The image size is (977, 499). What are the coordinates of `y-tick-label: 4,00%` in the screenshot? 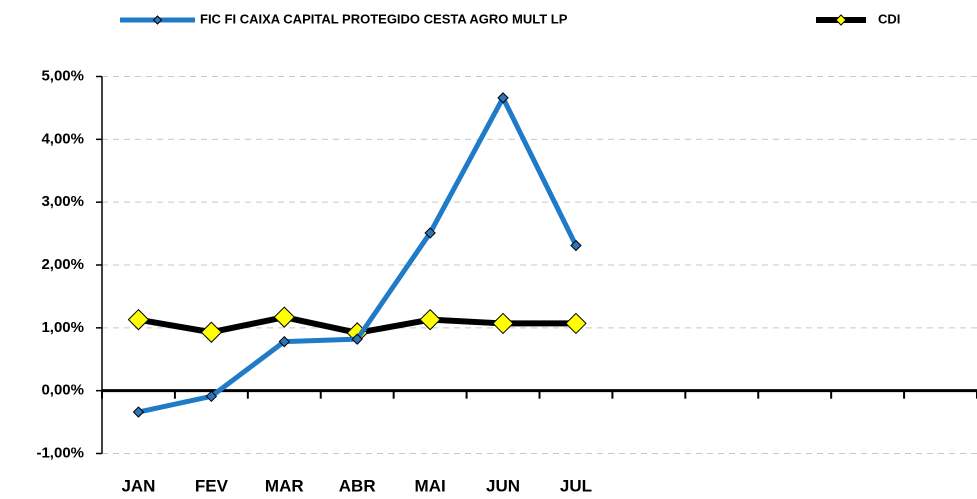 It's located at (62, 138).